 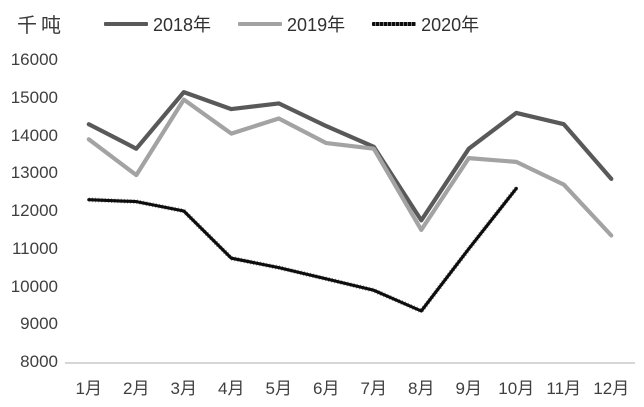 I want to click on legend-item-2020: 2020年, so click(x=425, y=24).